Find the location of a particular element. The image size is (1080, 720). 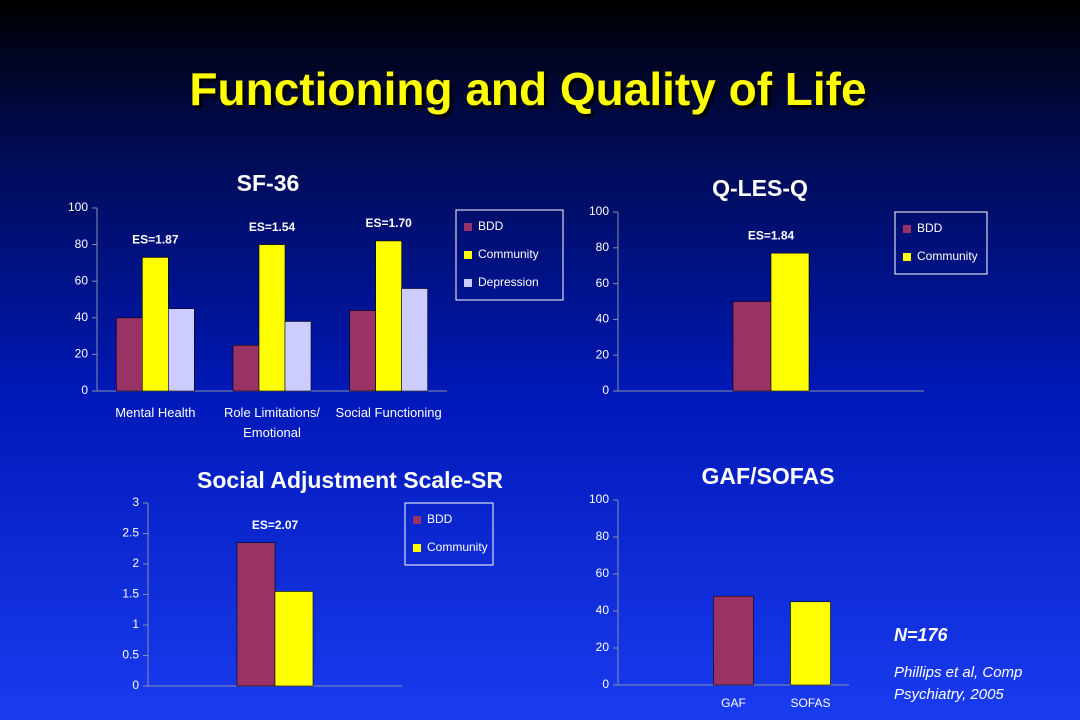

effect-size-label: ES=2.07 is located at coordinates (275, 525).